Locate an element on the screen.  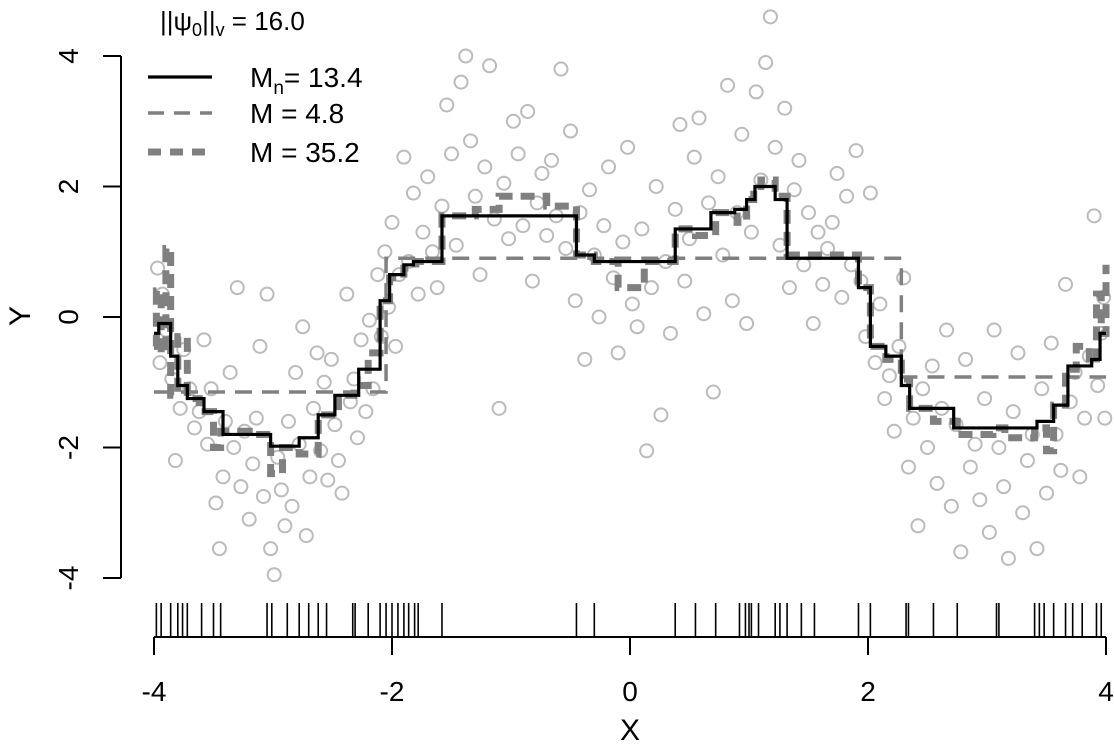
x-tick-label: -2 is located at coordinates (392, 691).